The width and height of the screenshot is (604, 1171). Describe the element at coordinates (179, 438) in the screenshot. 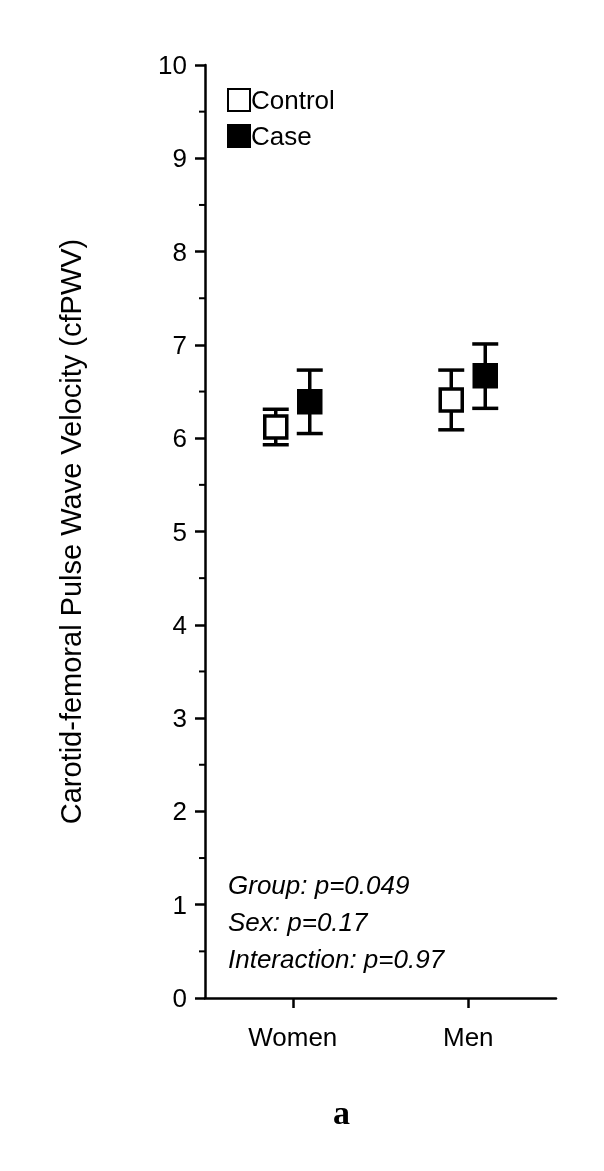

I see `y-tick-label: 6` at that location.